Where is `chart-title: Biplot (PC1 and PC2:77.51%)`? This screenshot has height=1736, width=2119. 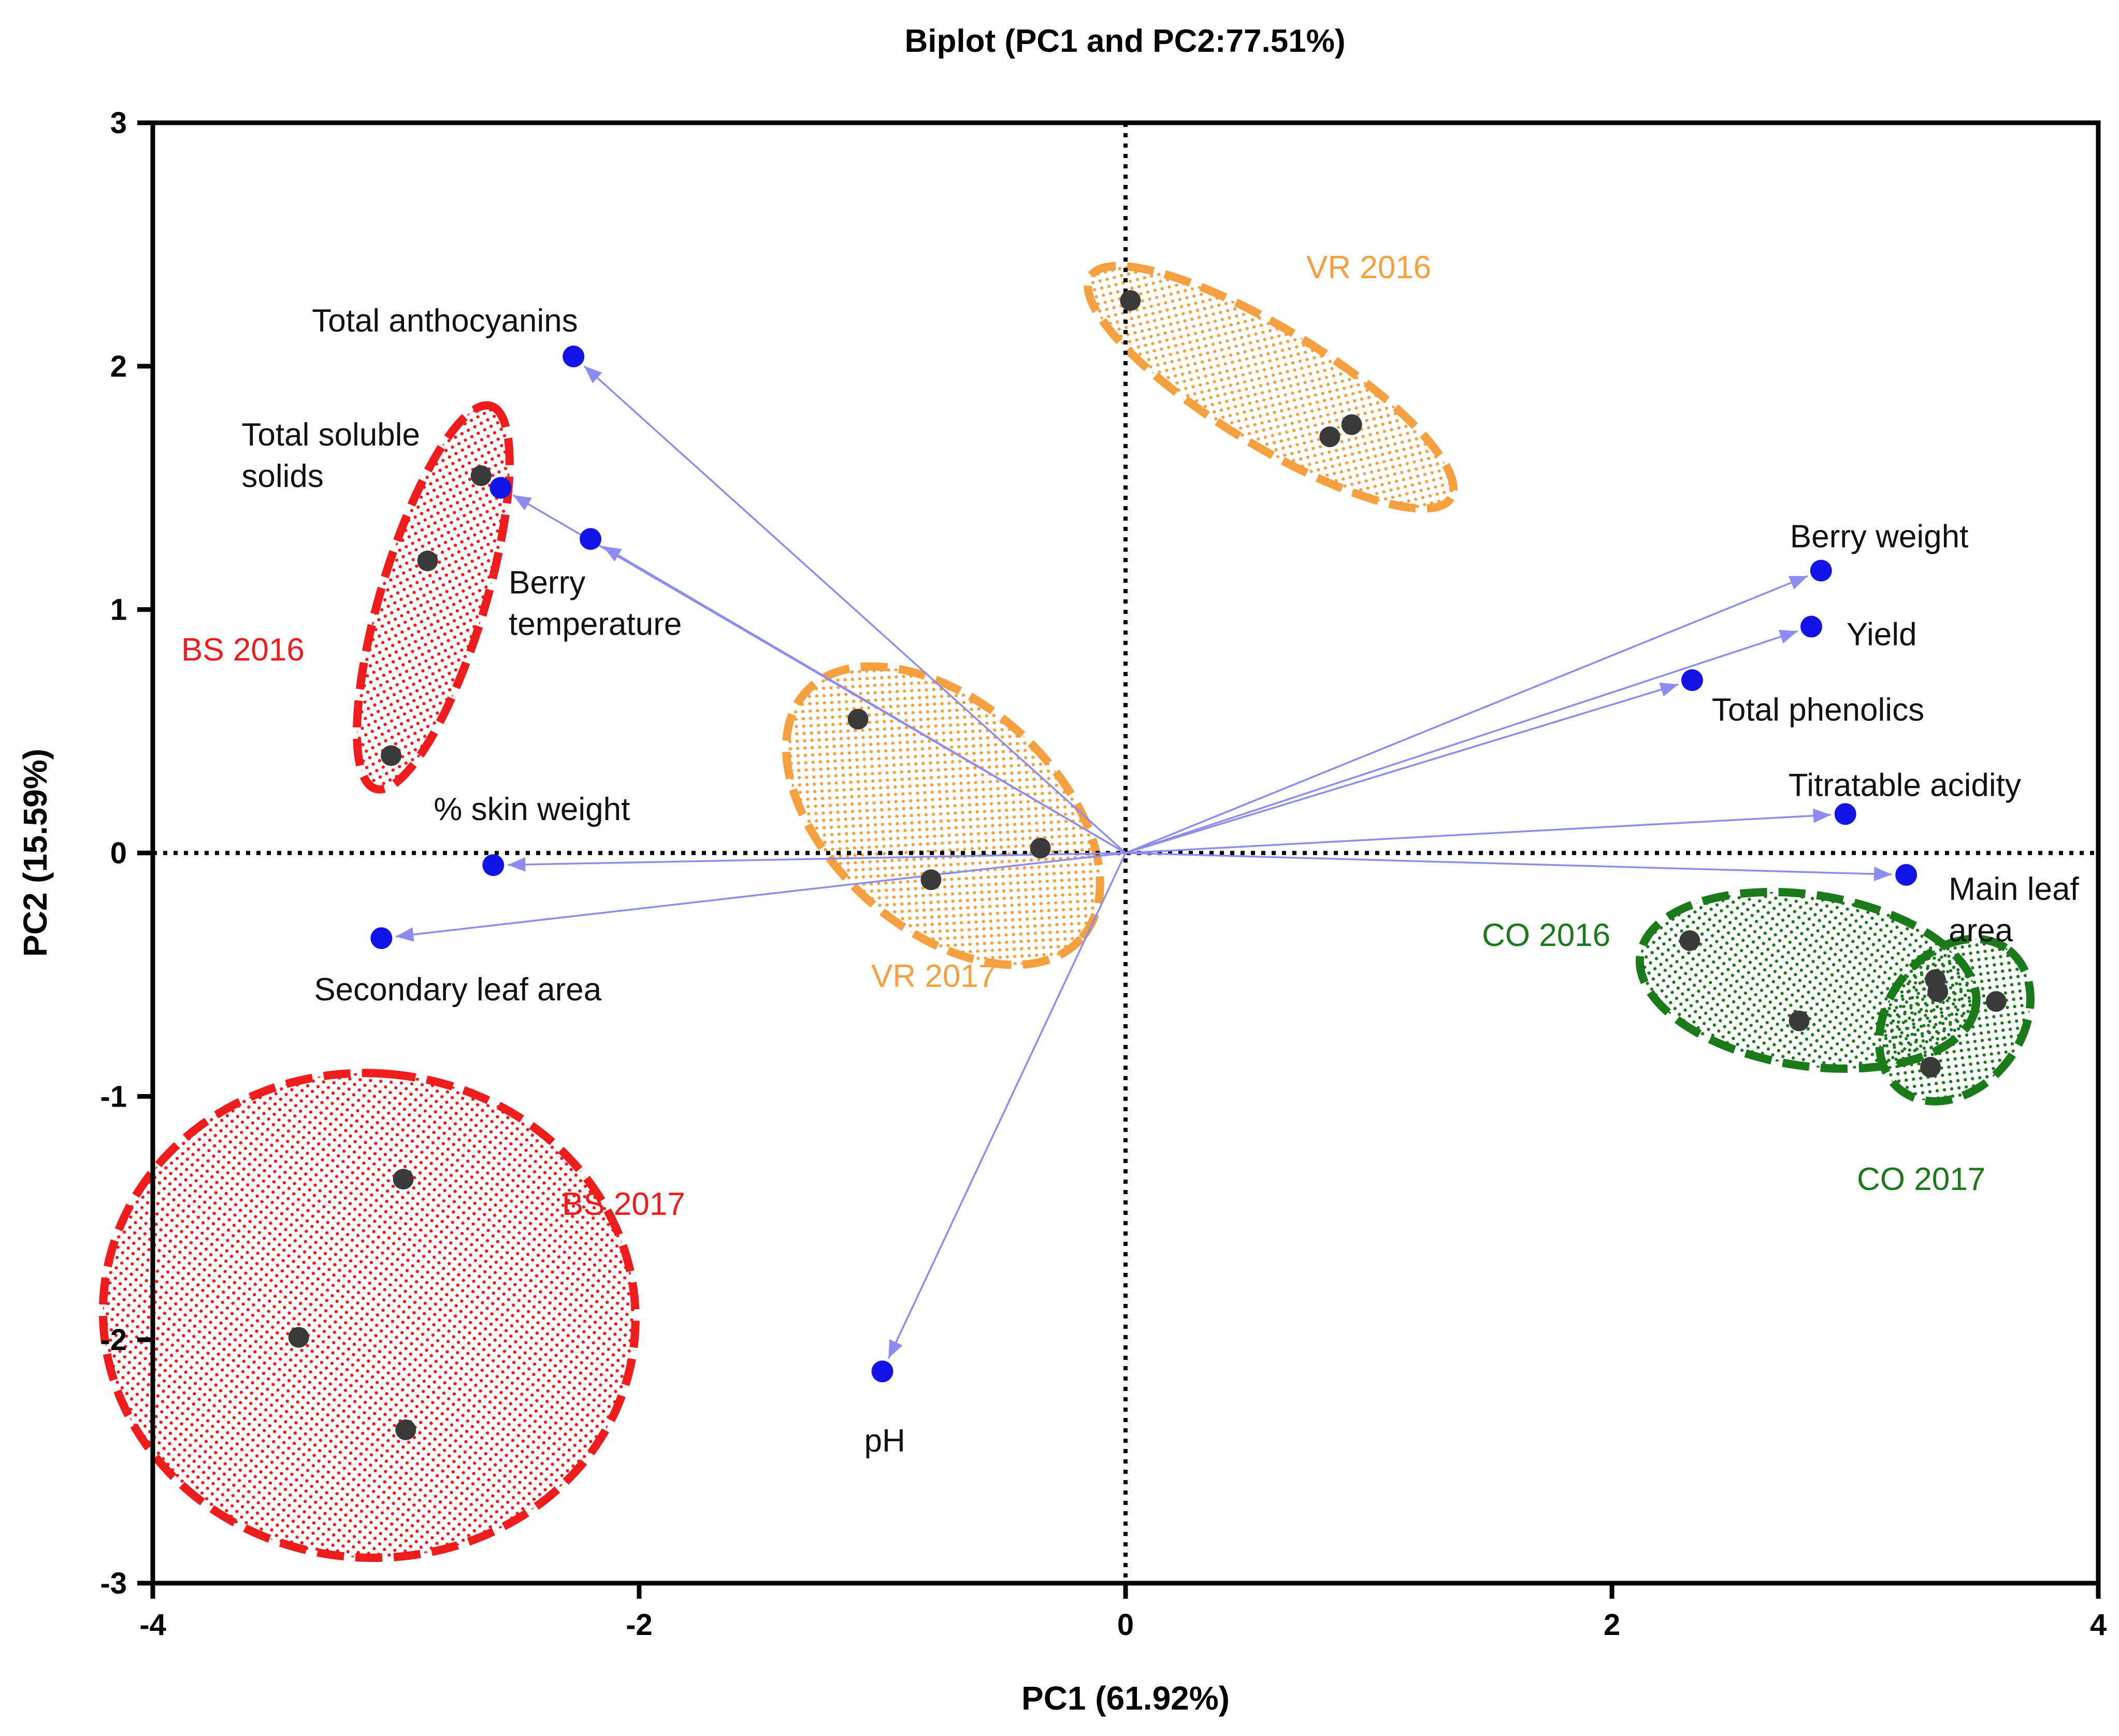
chart-title: Biplot (PC1 and PC2:77.51%) is located at coordinates (1125, 41).